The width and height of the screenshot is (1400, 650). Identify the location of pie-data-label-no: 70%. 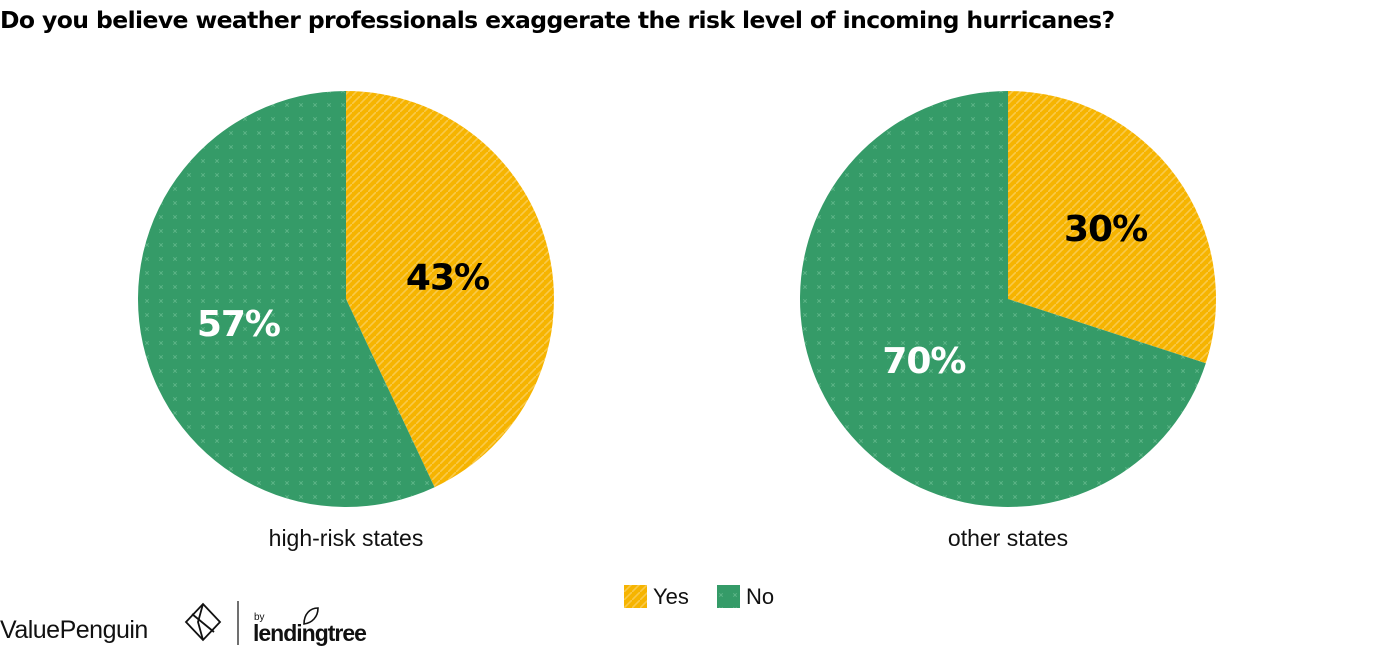
(923, 361).